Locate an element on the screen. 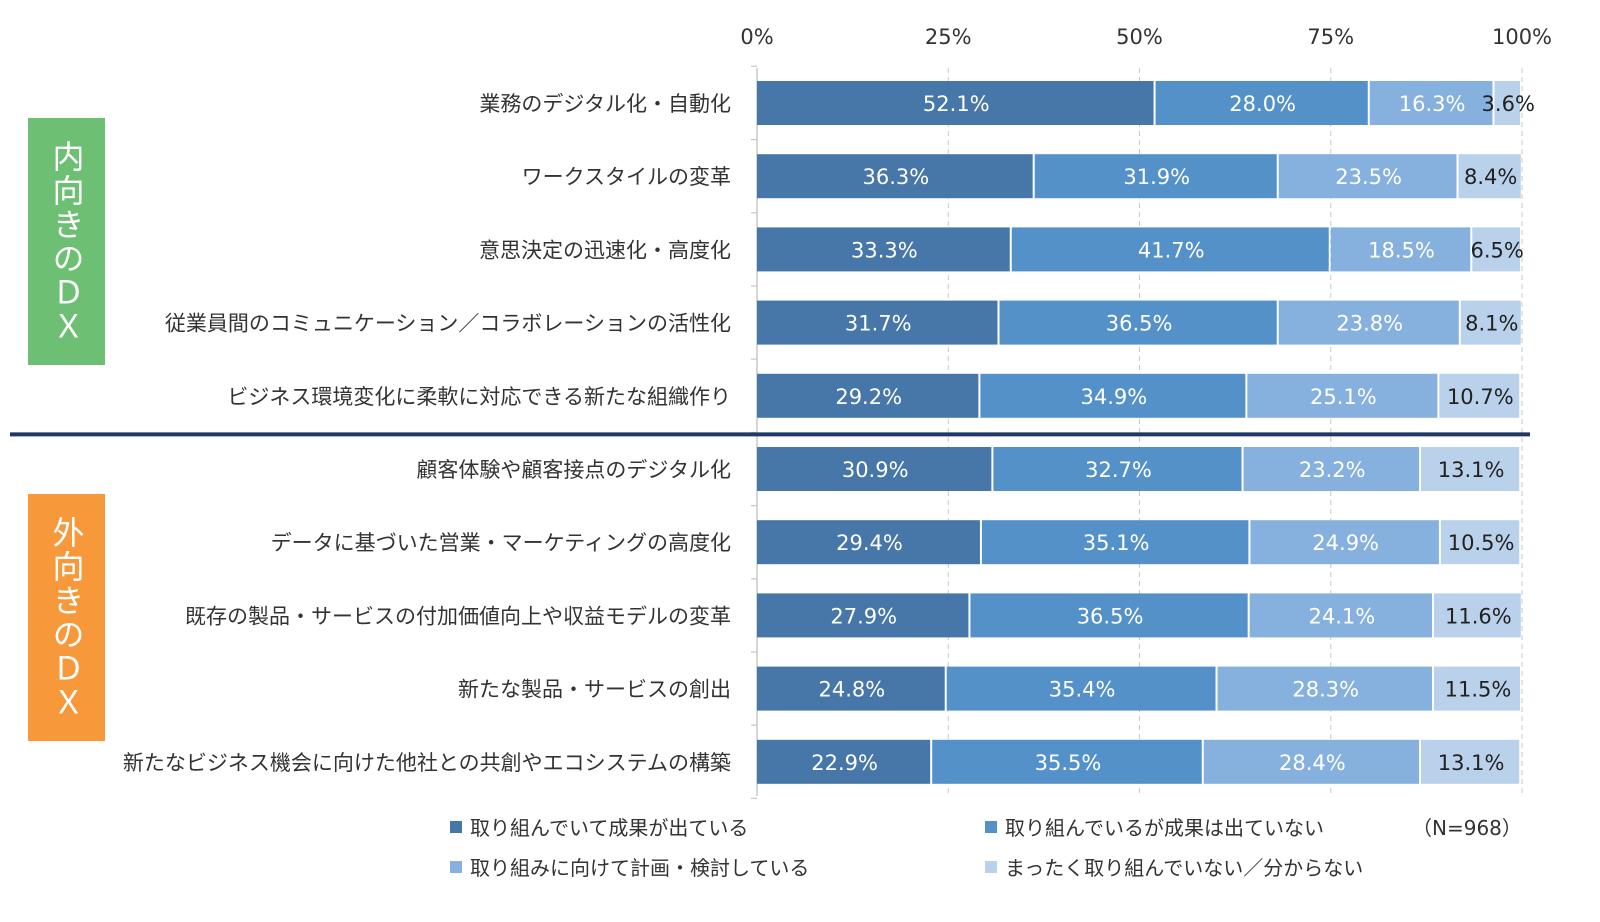 Image resolution: width=1600 pixels, height=922 pixels. data-label: 25.1% is located at coordinates (1343, 397).